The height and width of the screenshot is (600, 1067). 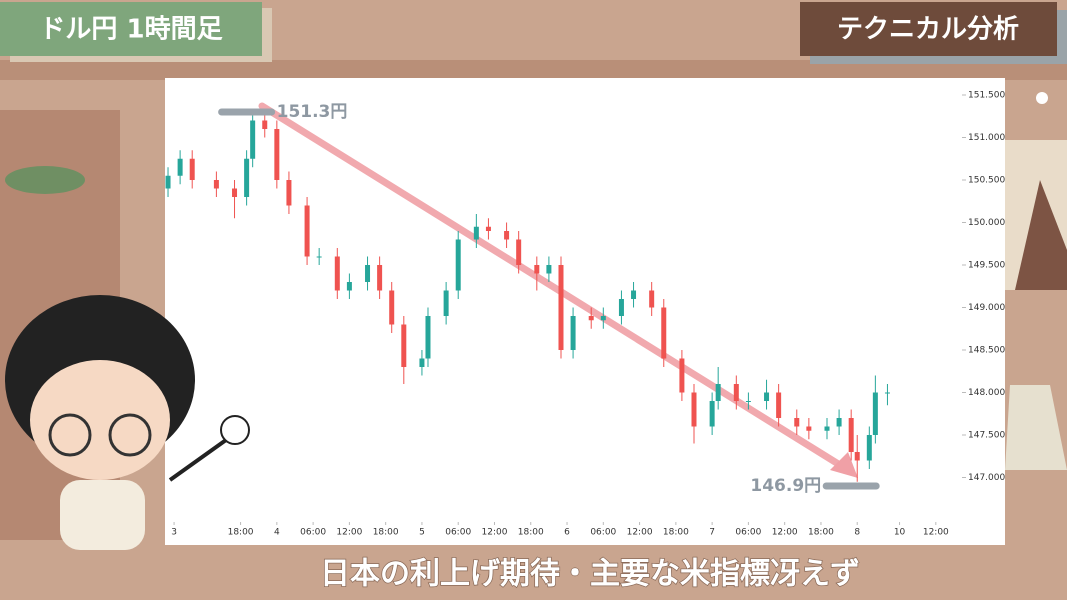 I want to click on y-tick-label: 151.000, so click(x=986, y=138).